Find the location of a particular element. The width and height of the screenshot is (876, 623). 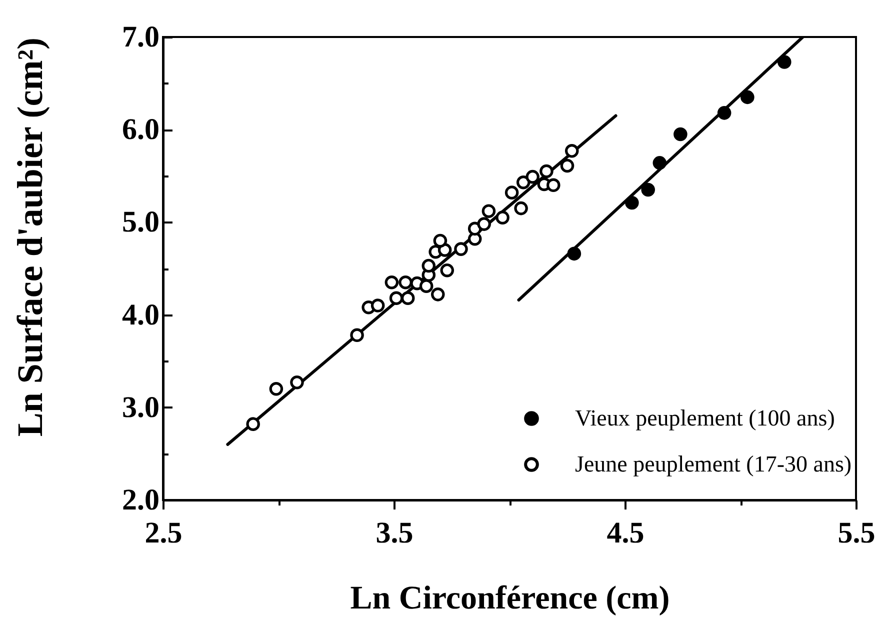

y-tick-label: 3.0 is located at coordinates (141, 407).